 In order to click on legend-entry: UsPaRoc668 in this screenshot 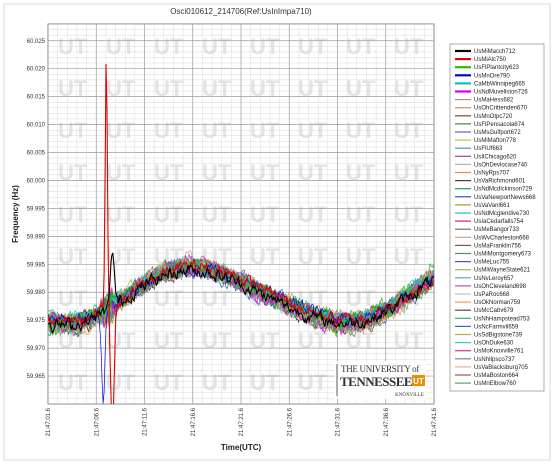, I will do `click(492, 295)`.